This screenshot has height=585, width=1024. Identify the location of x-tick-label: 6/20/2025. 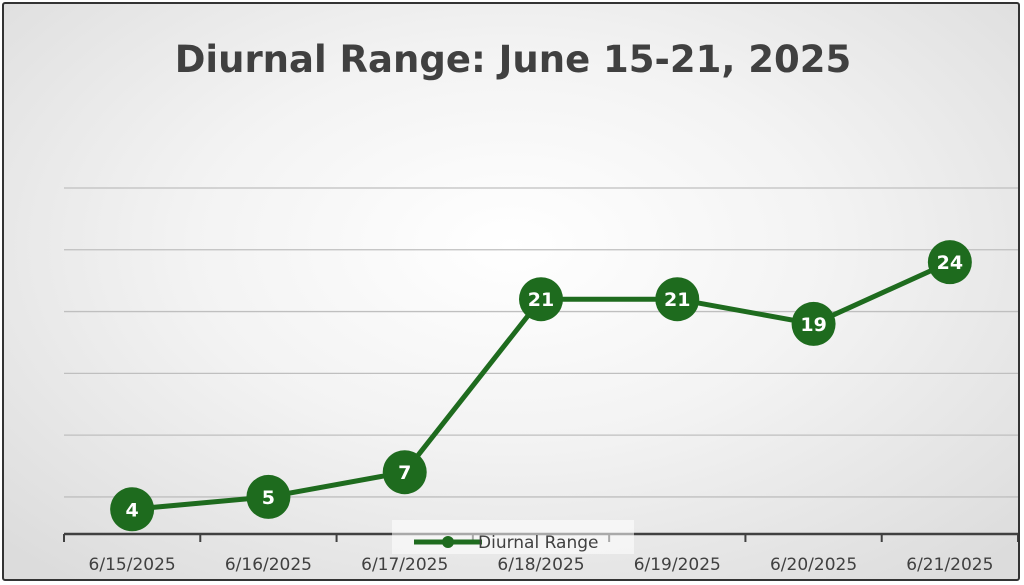
(813, 565).